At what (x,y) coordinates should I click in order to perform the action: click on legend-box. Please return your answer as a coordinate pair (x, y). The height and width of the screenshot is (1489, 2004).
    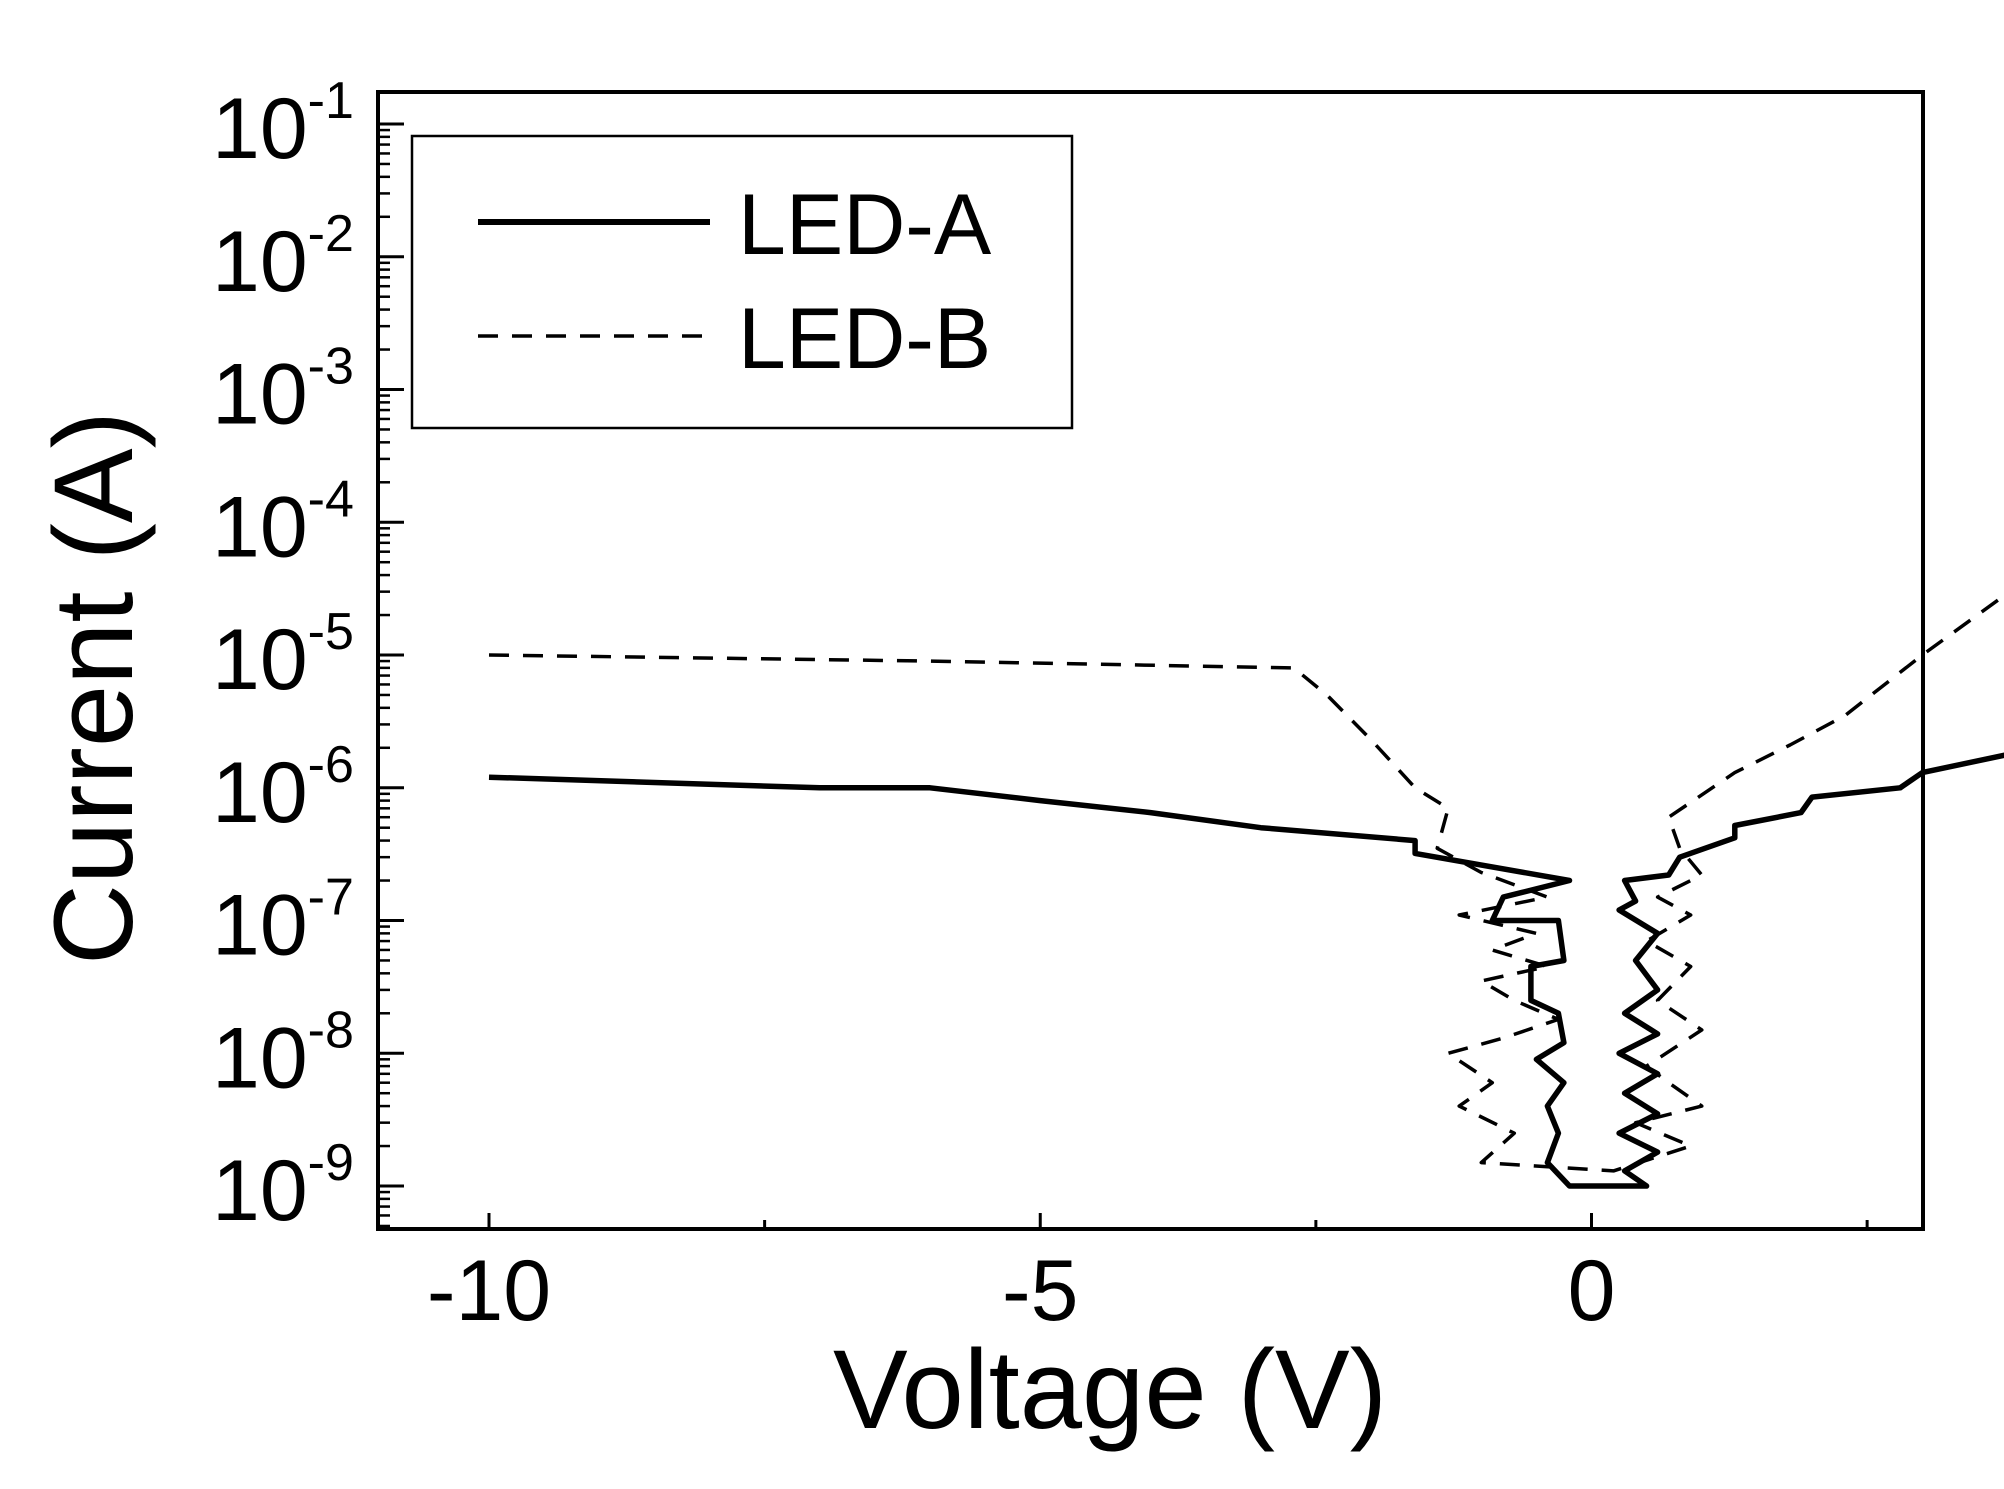
    Looking at the image, I should click on (742, 282).